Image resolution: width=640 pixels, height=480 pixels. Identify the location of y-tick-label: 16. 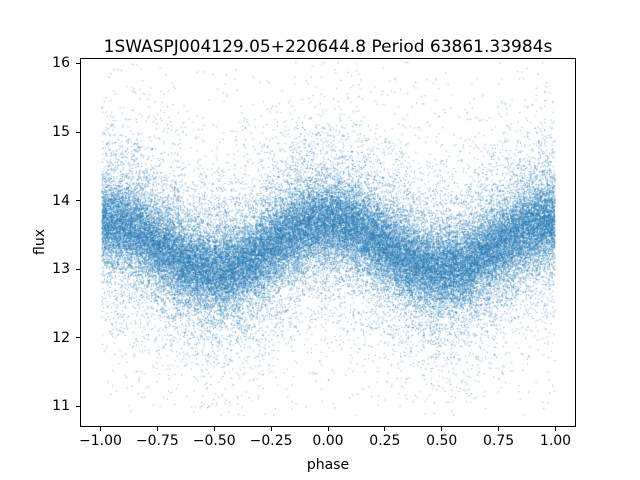
(61, 63).